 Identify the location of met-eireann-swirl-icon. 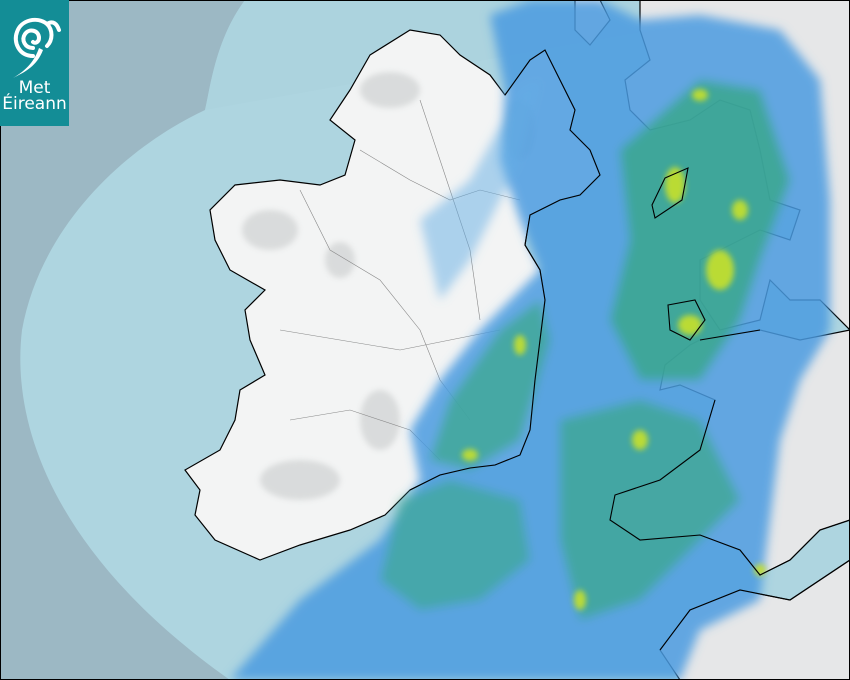
(36, 47).